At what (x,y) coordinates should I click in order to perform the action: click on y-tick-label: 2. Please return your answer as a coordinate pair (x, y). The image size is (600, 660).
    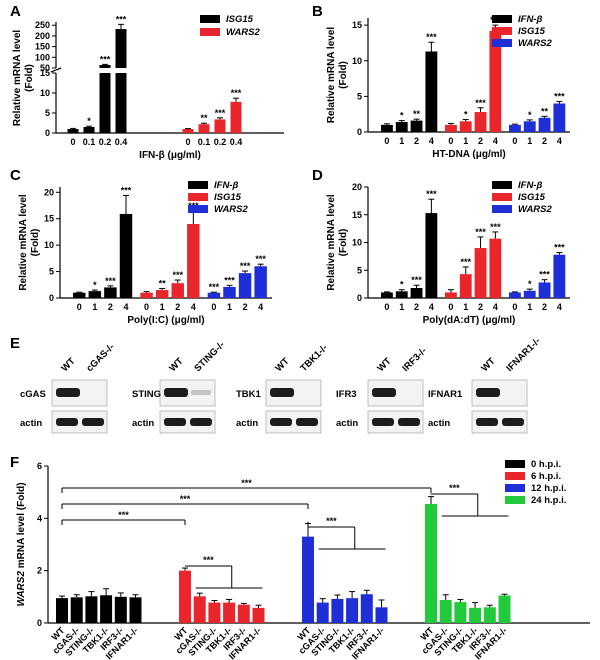
    Looking at the image, I should click on (39, 571).